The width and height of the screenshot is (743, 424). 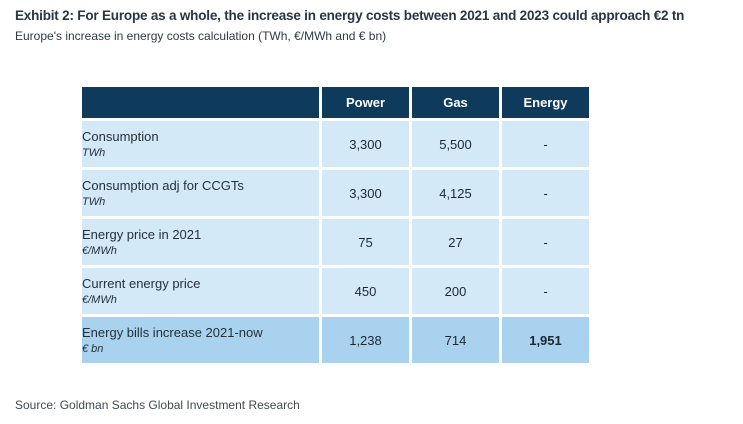 I want to click on row-label-cell: Energy price in 2021 €/MWh, so click(x=200, y=242).